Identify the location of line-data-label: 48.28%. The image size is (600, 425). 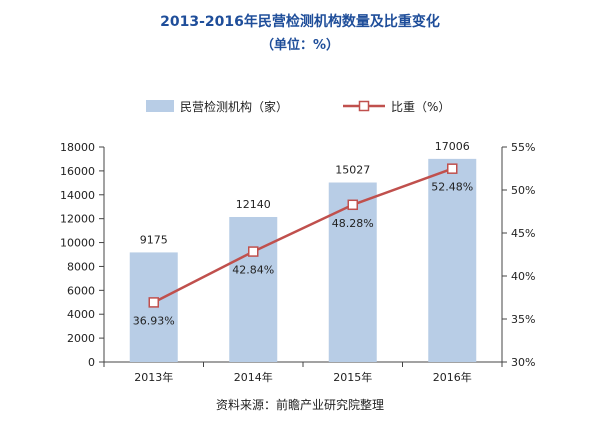
(353, 223).